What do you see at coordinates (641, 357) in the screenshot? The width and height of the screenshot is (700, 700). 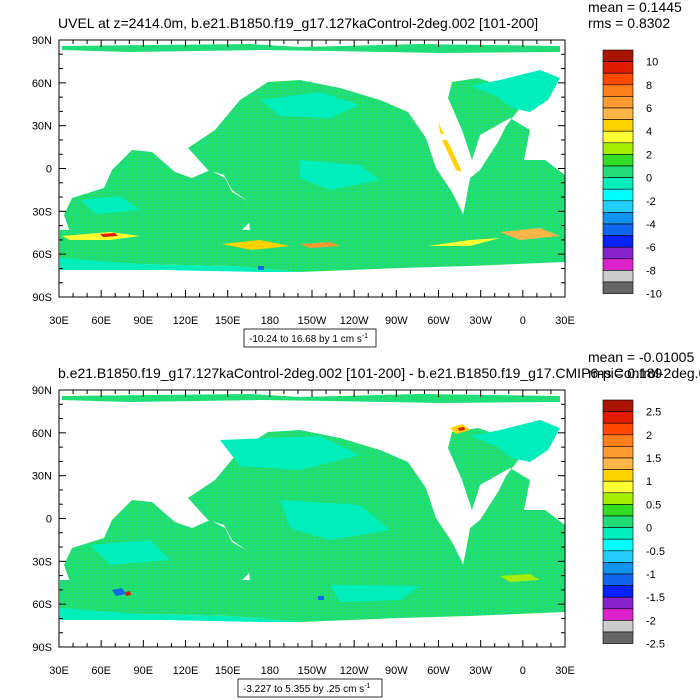 I see `mean-label: mean = -0.01005` at bounding box center [641, 357].